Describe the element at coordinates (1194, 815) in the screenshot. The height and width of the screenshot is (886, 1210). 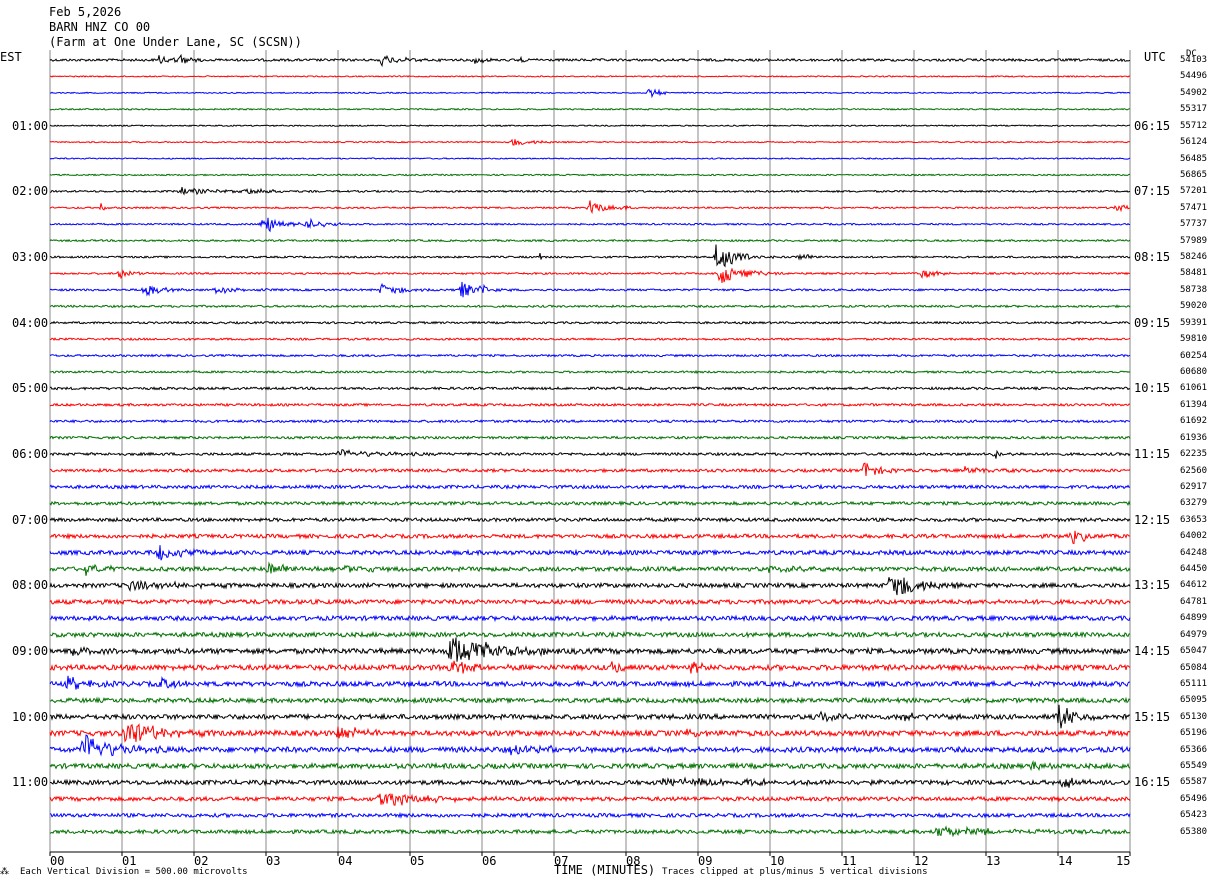
I see `dc-offset-label: 65423` at that location.